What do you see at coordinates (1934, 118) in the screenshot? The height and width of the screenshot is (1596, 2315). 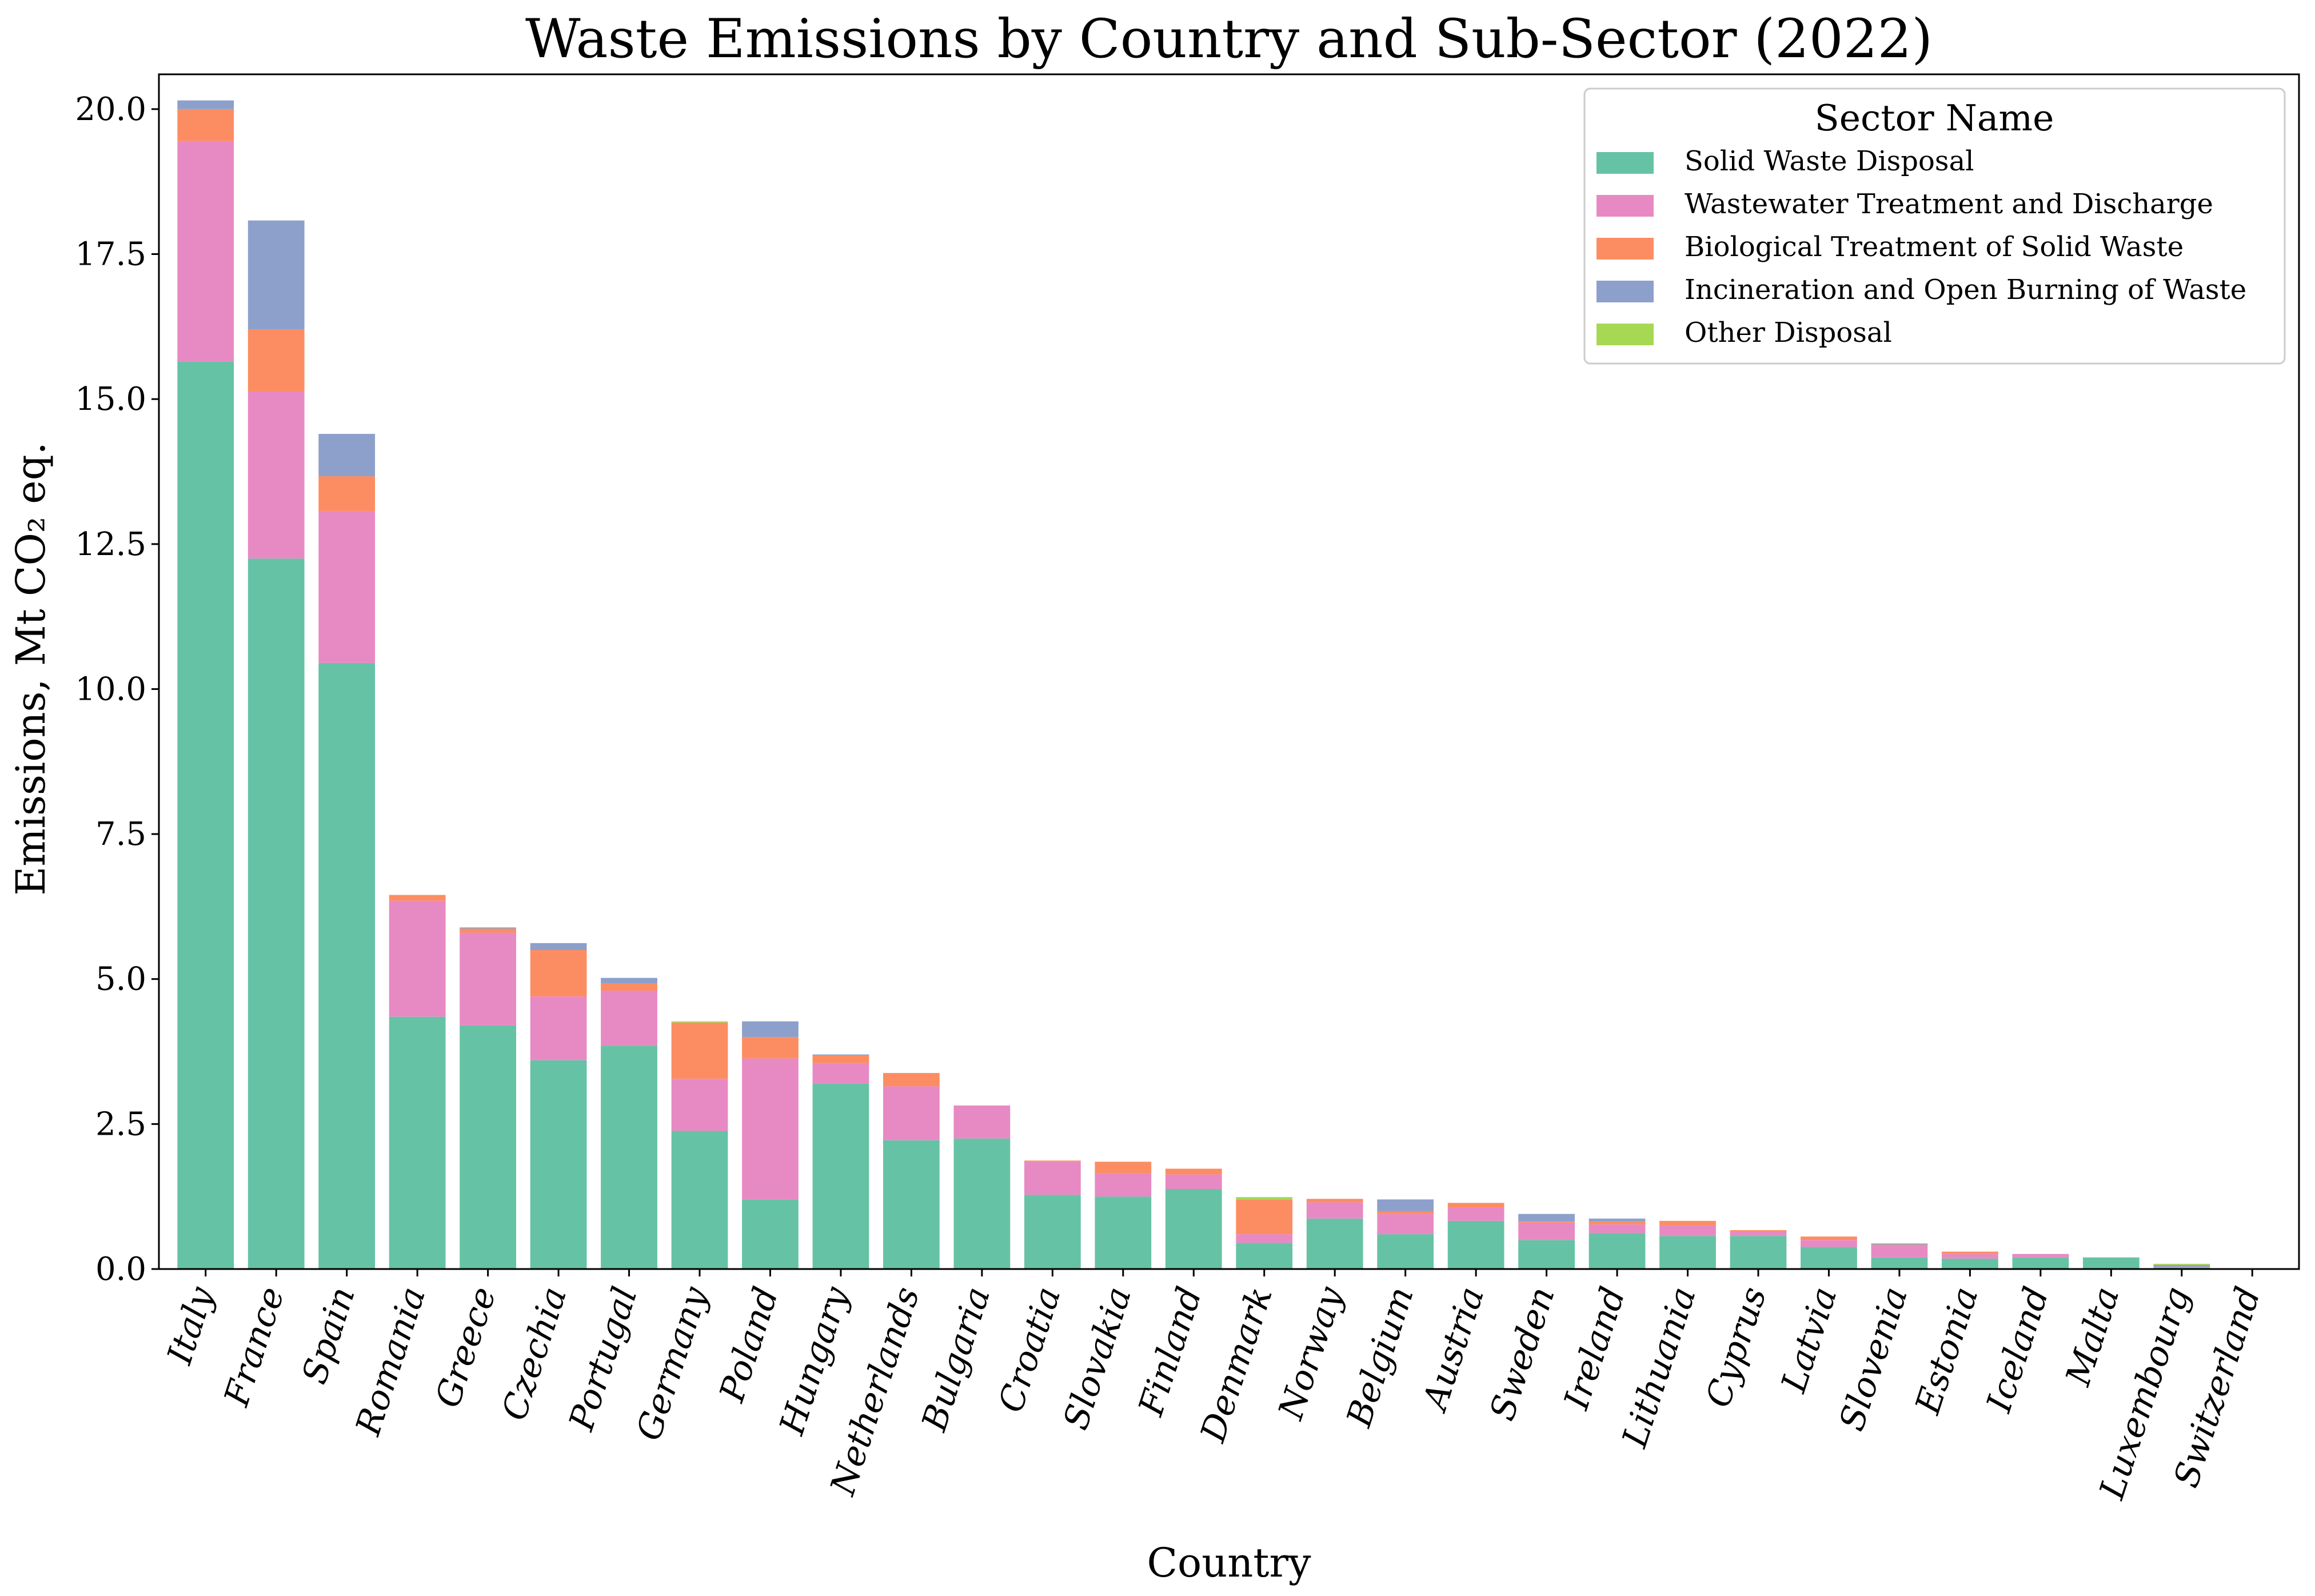 I see `legend-title: Sector Name` at bounding box center [1934, 118].